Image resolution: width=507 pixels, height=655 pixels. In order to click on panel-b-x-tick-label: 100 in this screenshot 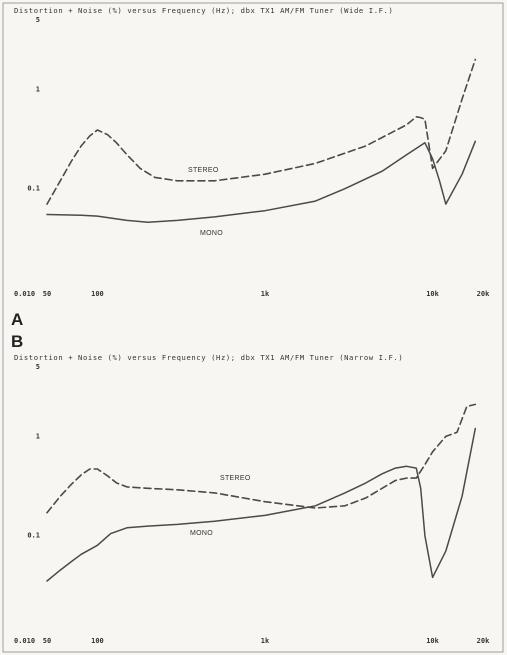, I will do `click(97, 641)`.